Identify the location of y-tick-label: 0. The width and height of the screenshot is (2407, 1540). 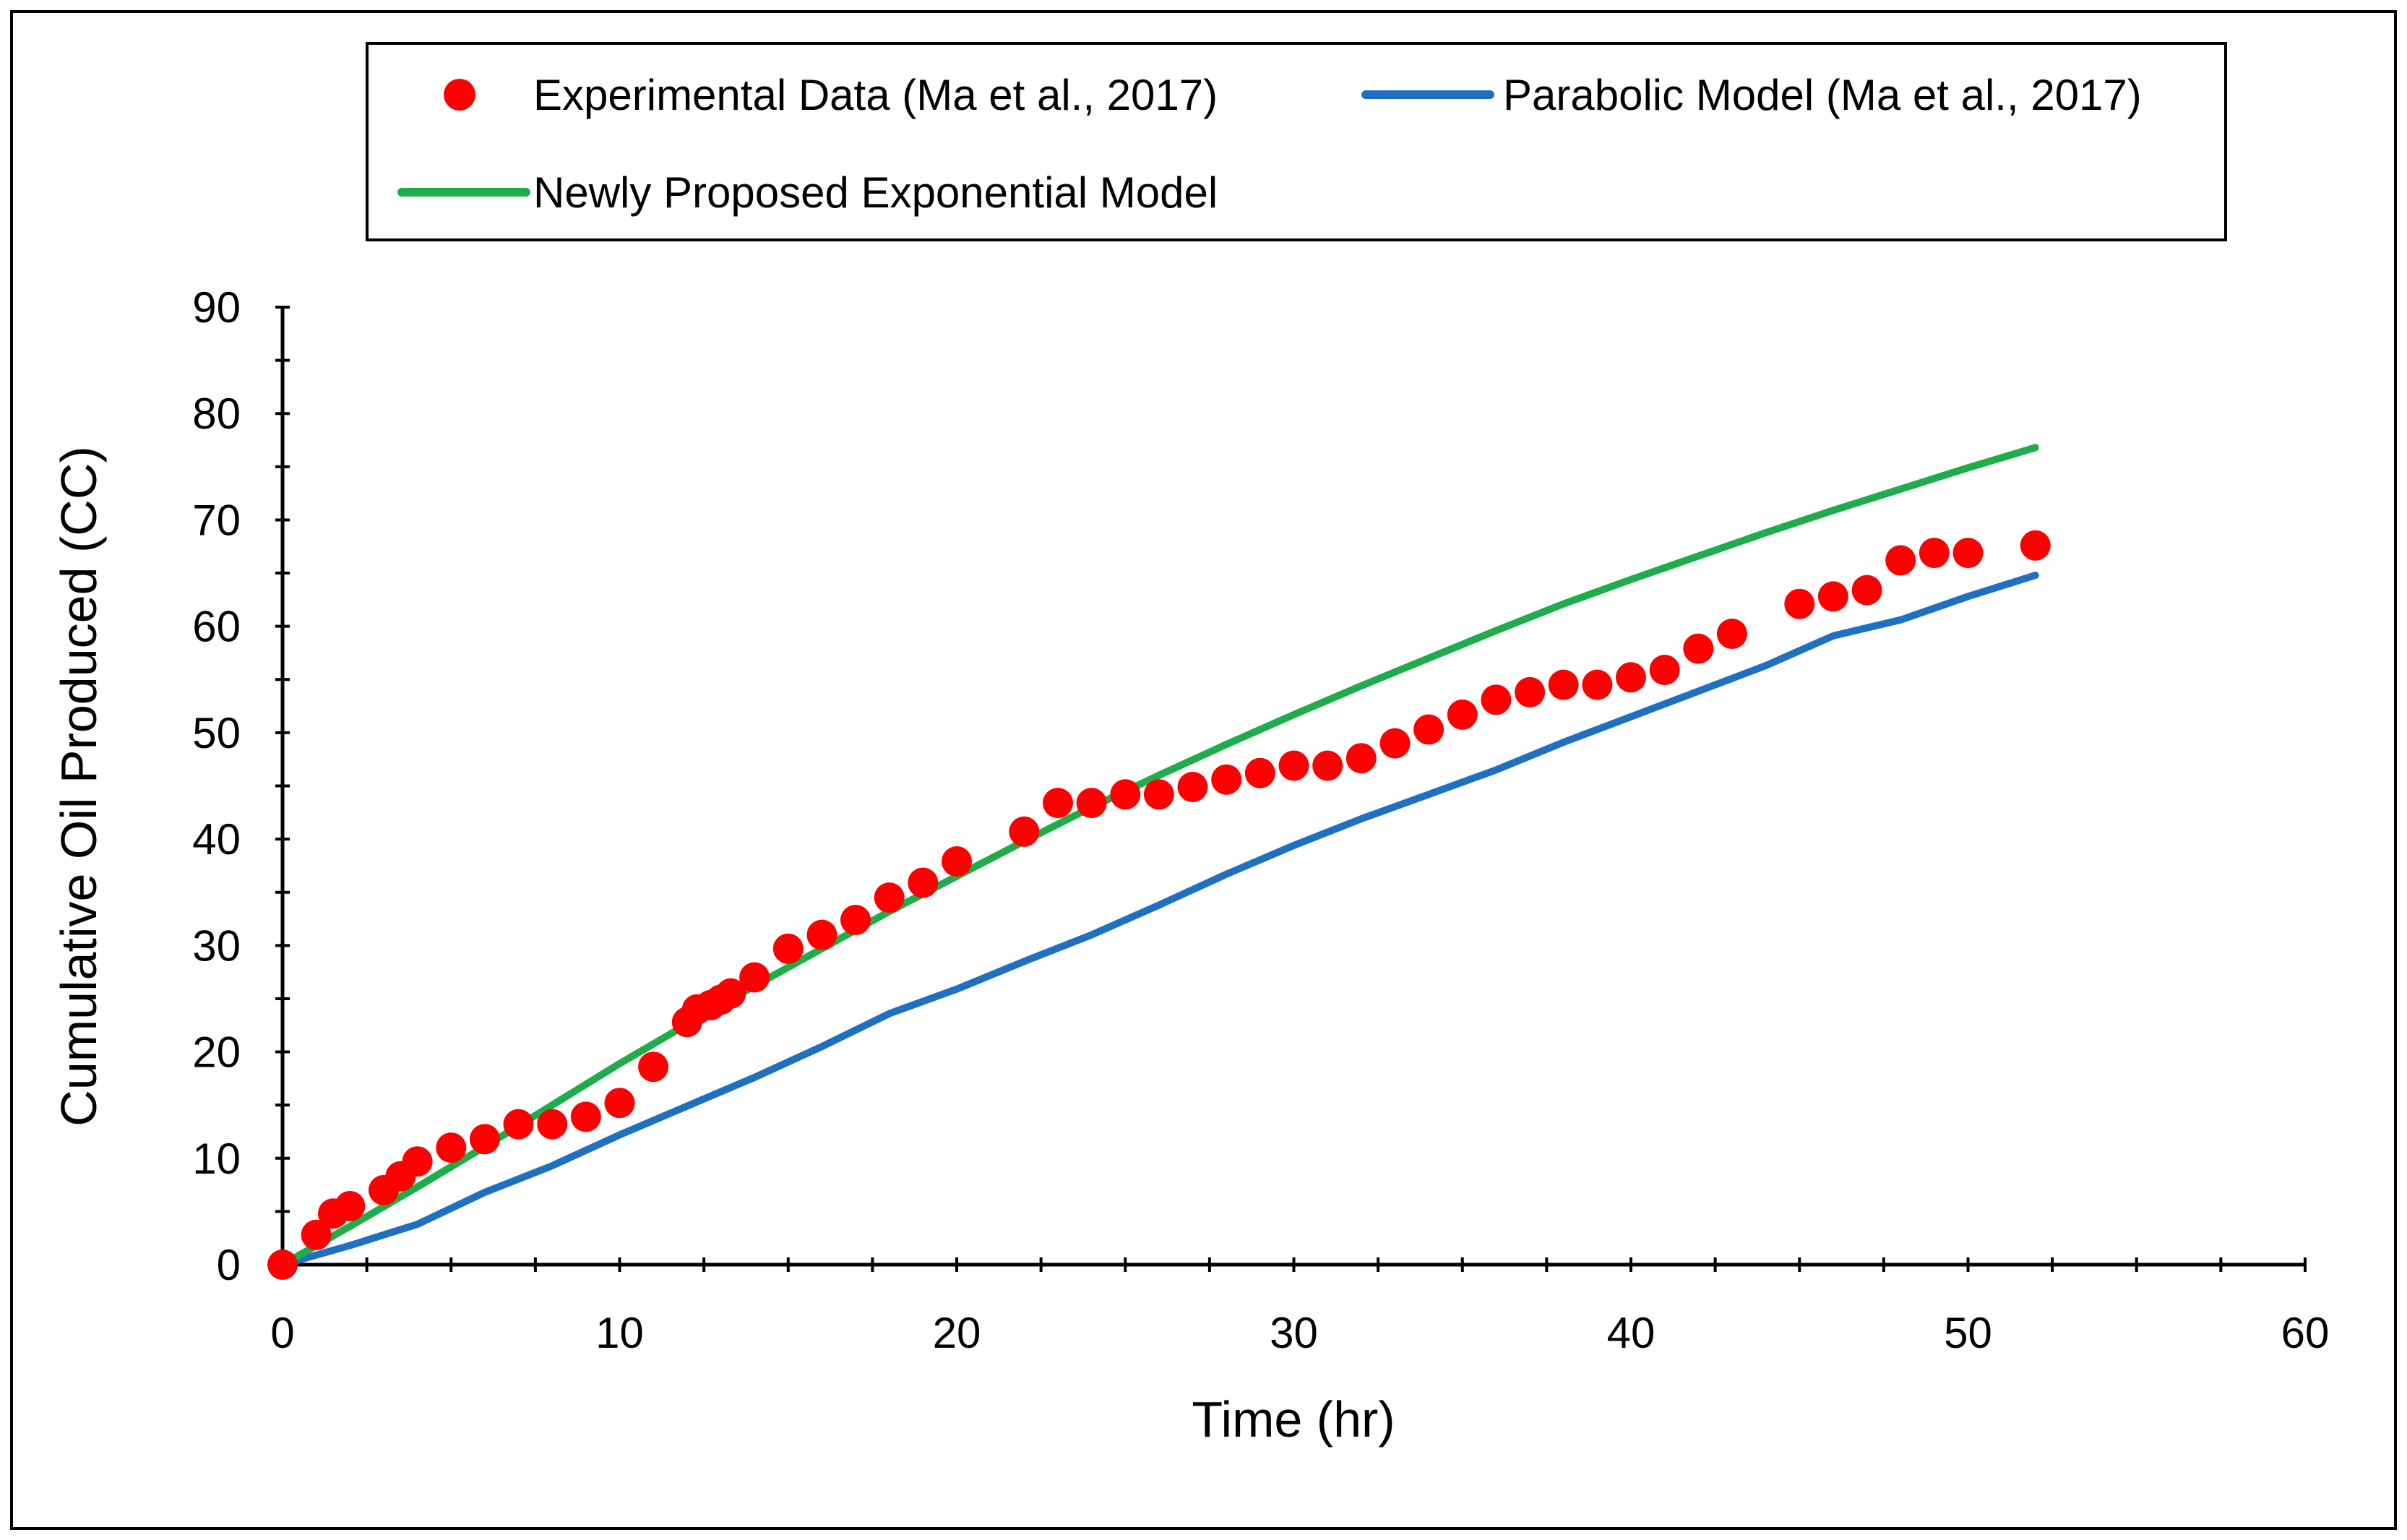
(229, 1265).